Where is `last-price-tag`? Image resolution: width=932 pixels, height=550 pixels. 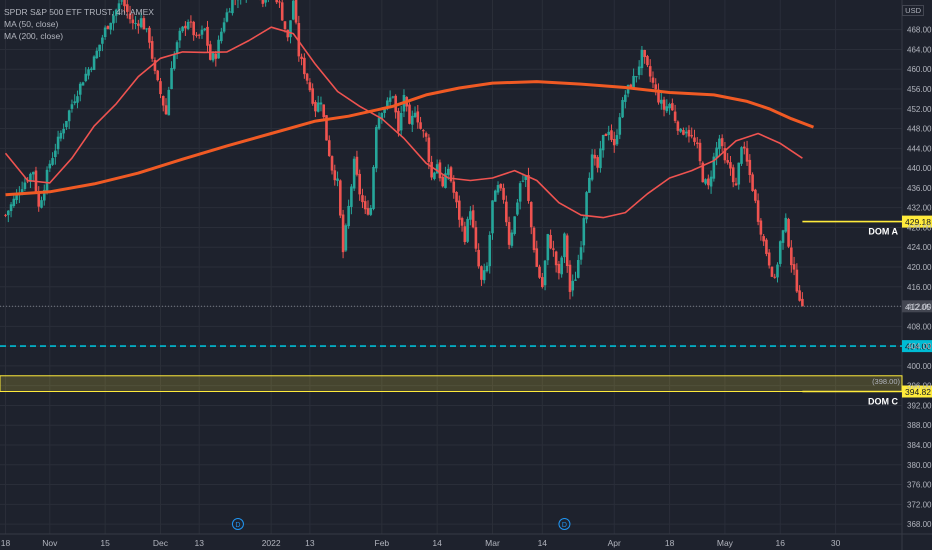 last-price-tag is located at coordinates (917, 306).